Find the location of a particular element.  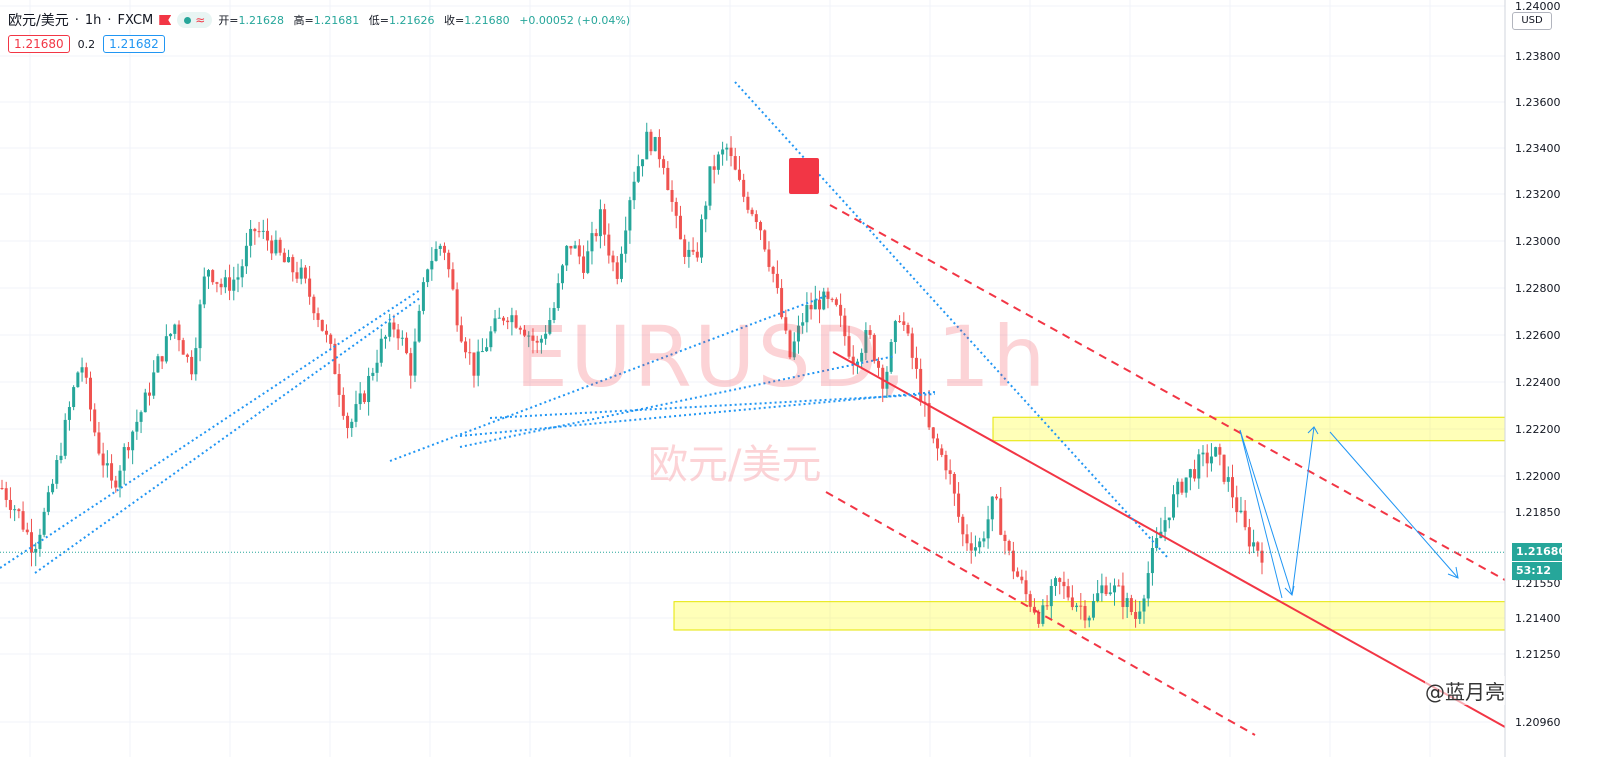

interval-label: 1h is located at coordinates (93, 20).